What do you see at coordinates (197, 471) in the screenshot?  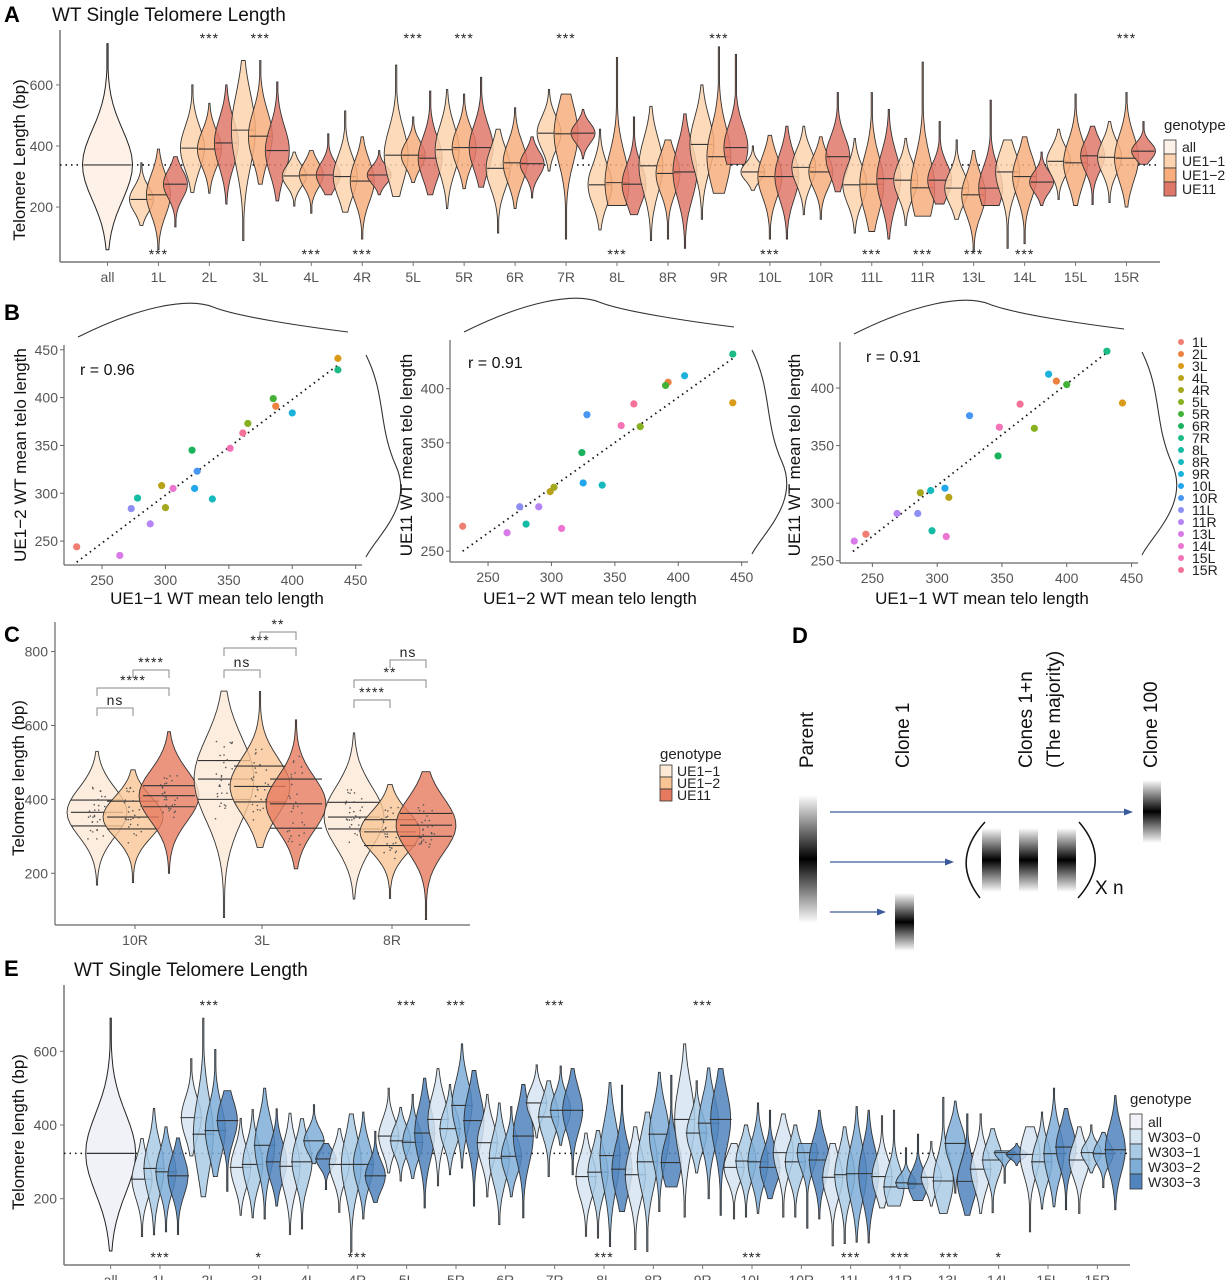 I see `point-10R` at bounding box center [197, 471].